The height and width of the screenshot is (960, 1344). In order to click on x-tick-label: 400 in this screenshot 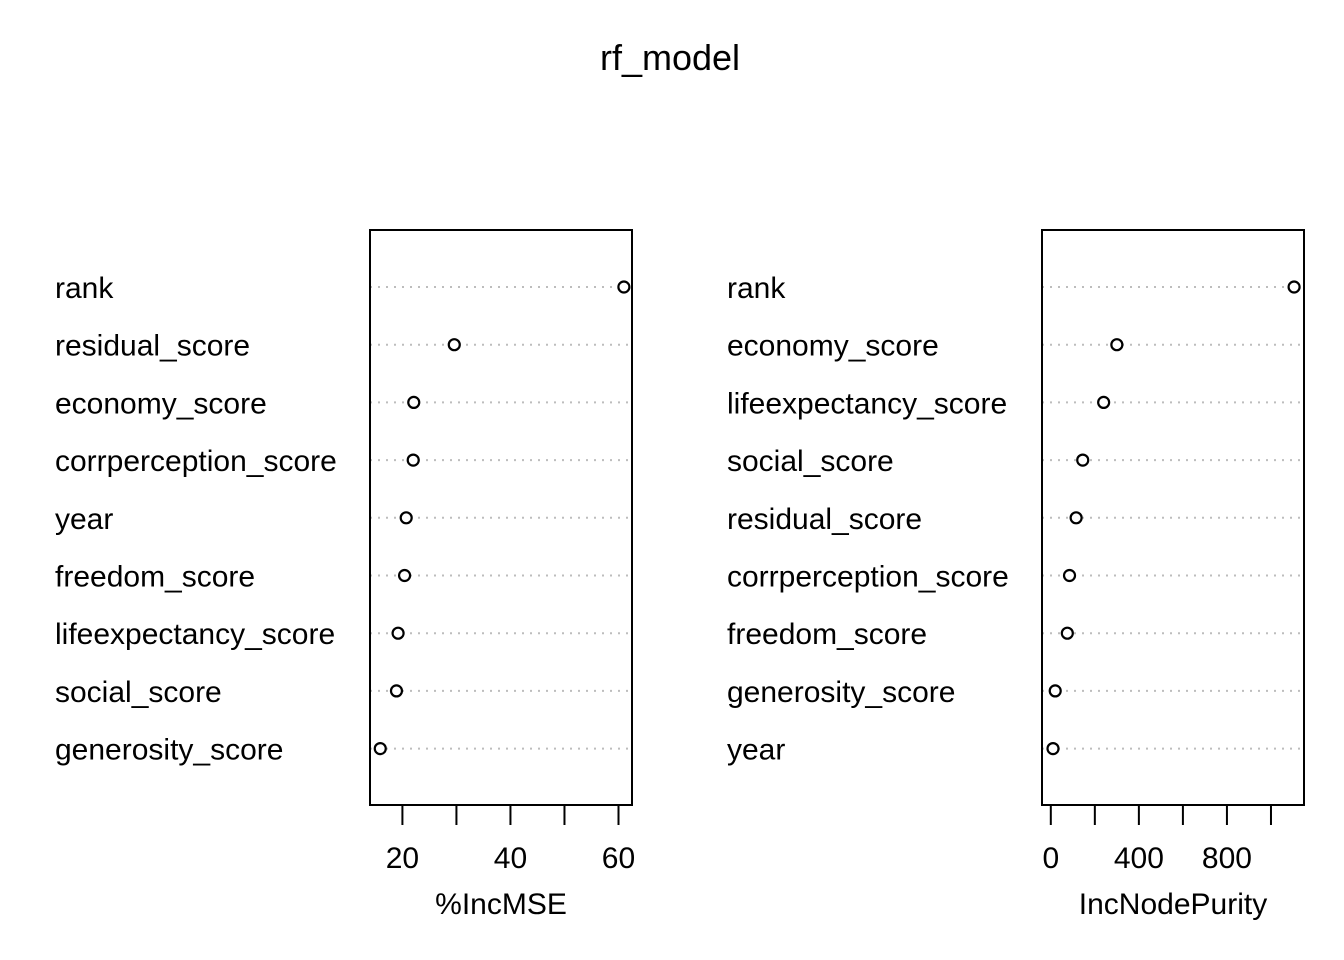, I will do `click(1139, 858)`.